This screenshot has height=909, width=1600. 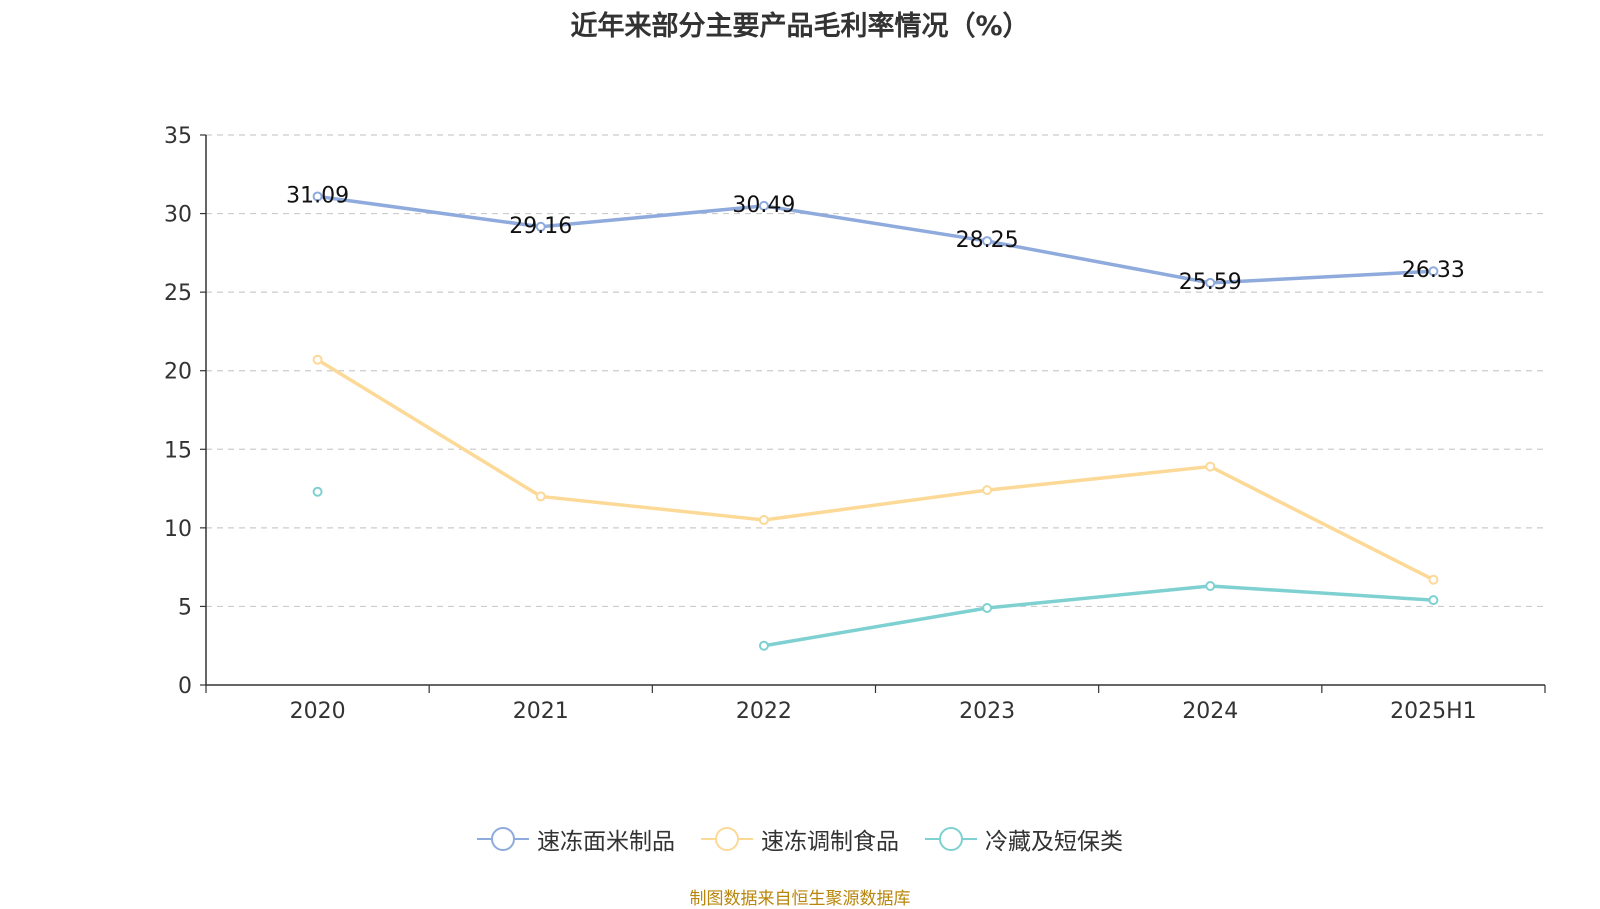 I want to click on x-tick-label: 2024, so click(x=1210, y=711).